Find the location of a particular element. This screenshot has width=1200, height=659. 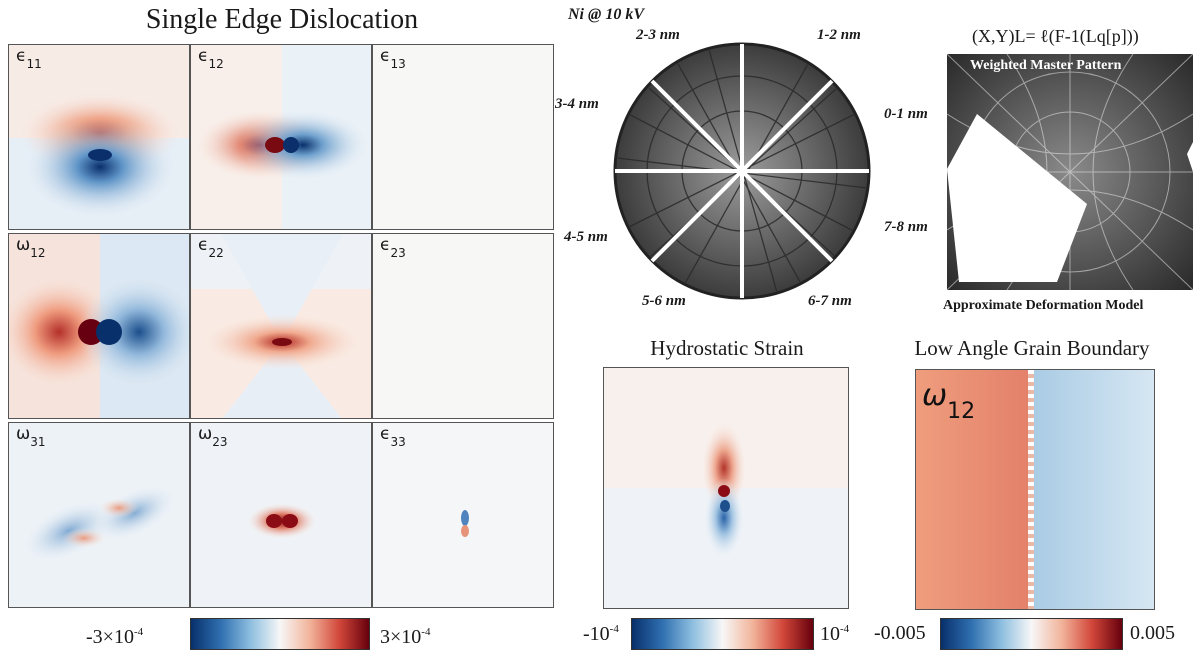

hydrostatic-colorbar-min: -10-4 is located at coordinates (601, 634).